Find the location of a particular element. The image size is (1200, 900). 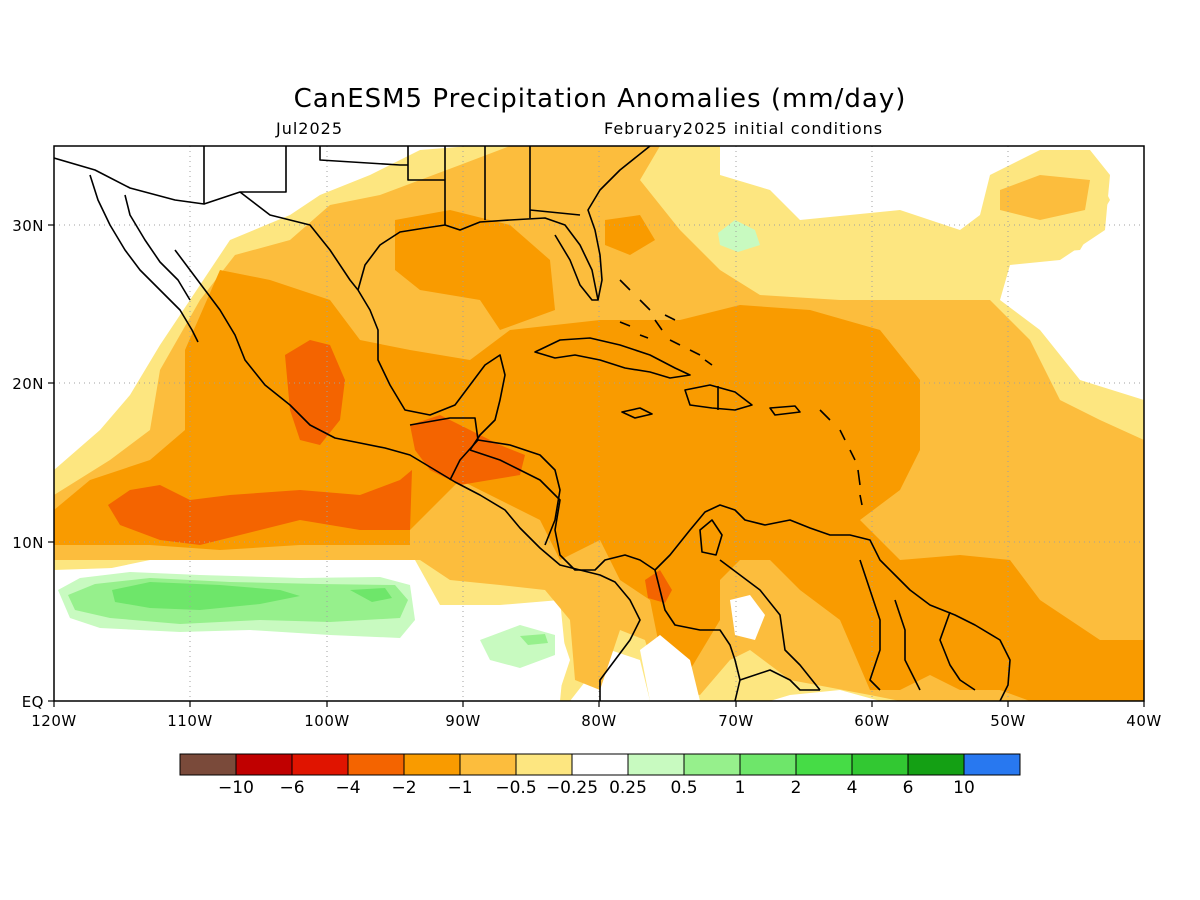

lat-label-eq: EQ is located at coordinates (33, 702).